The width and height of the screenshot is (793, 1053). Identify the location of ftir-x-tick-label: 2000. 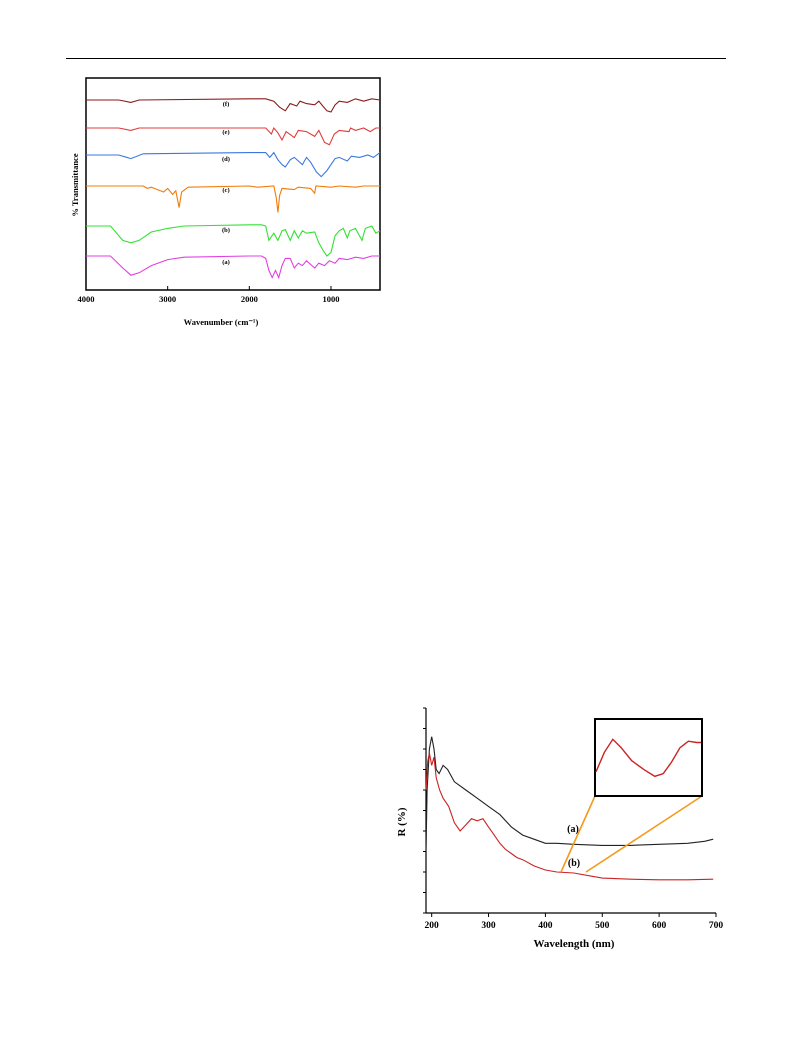
(249, 299).